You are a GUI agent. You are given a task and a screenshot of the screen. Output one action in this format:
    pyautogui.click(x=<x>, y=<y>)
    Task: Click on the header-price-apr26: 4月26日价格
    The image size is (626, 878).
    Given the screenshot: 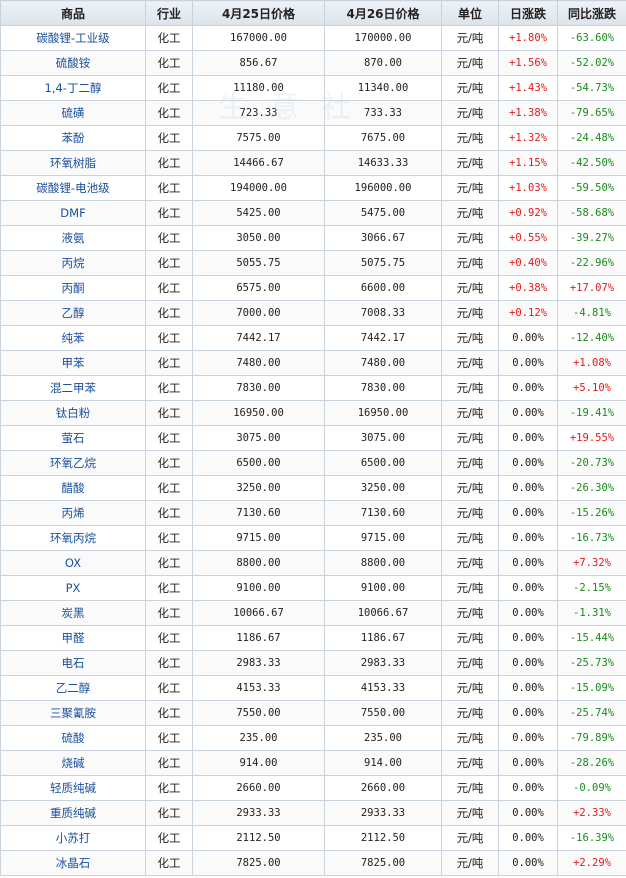 What is the action you would take?
    pyautogui.click(x=383, y=13)
    